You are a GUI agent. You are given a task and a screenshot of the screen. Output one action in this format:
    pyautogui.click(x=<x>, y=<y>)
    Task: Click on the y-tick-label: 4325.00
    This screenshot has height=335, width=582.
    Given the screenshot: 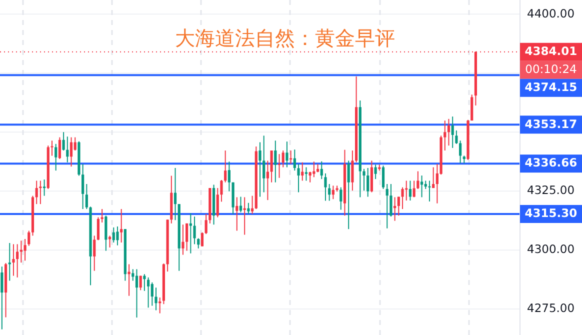 What is the action you would take?
    pyautogui.click(x=551, y=190)
    